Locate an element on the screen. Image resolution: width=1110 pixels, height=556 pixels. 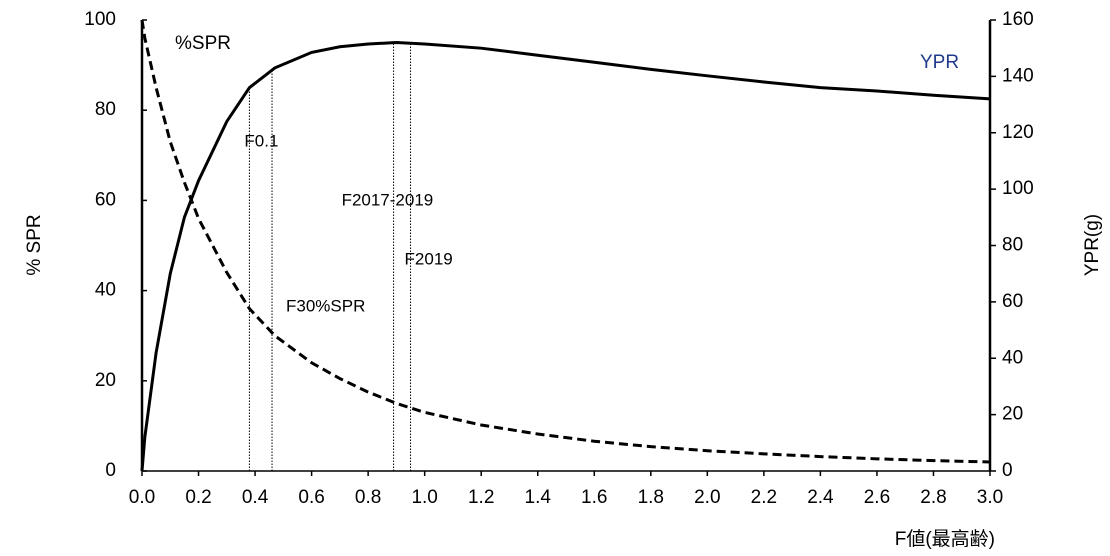
x-tick-label: 0.2 is located at coordinates (198, 497).